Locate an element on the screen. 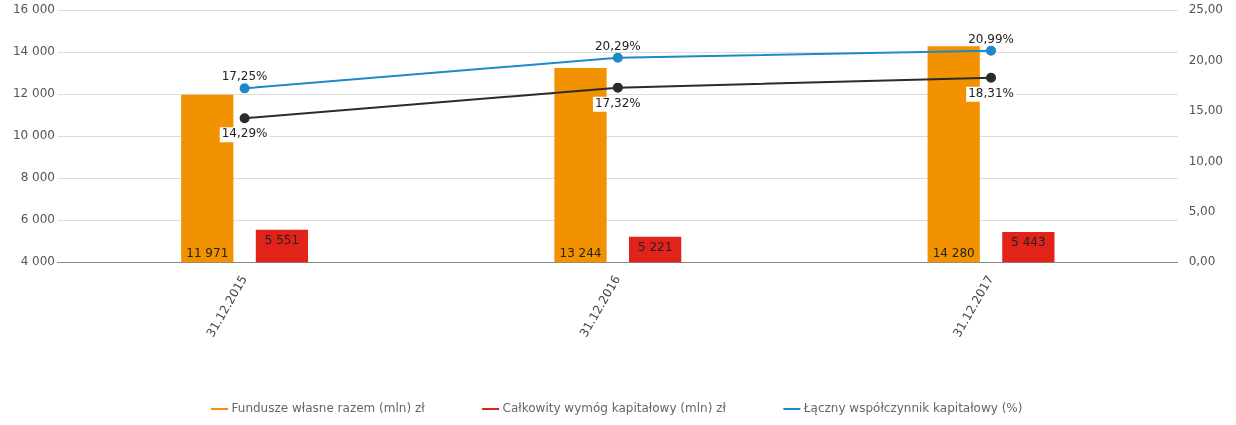  data-label: 5 443 is located at coordinates (1028, 242).